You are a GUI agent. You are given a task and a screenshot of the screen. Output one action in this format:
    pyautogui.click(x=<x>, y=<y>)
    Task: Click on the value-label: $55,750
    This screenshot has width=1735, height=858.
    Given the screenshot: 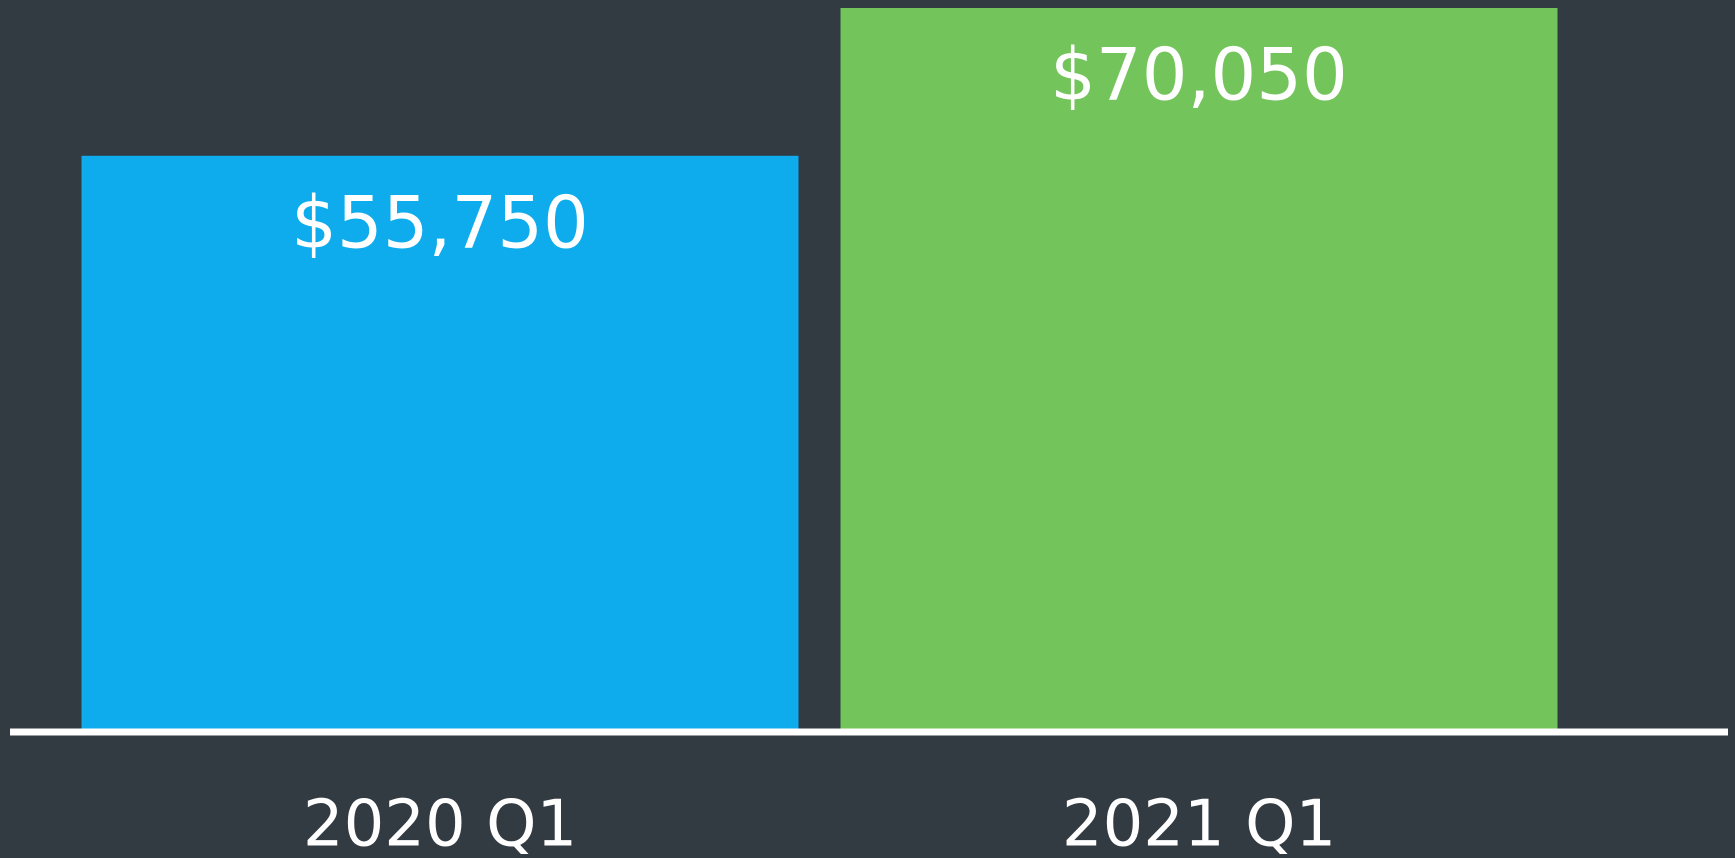 What is the action you would take?
    pyautogui.click(x=440, y=222)
    